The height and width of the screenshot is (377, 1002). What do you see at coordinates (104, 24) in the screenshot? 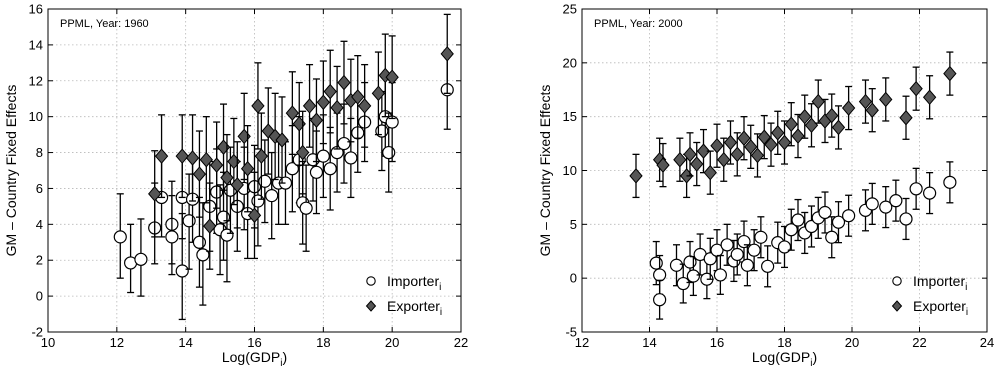
I see `chart-title: PPML, Year: 1960` at bounding box center [104, 24].